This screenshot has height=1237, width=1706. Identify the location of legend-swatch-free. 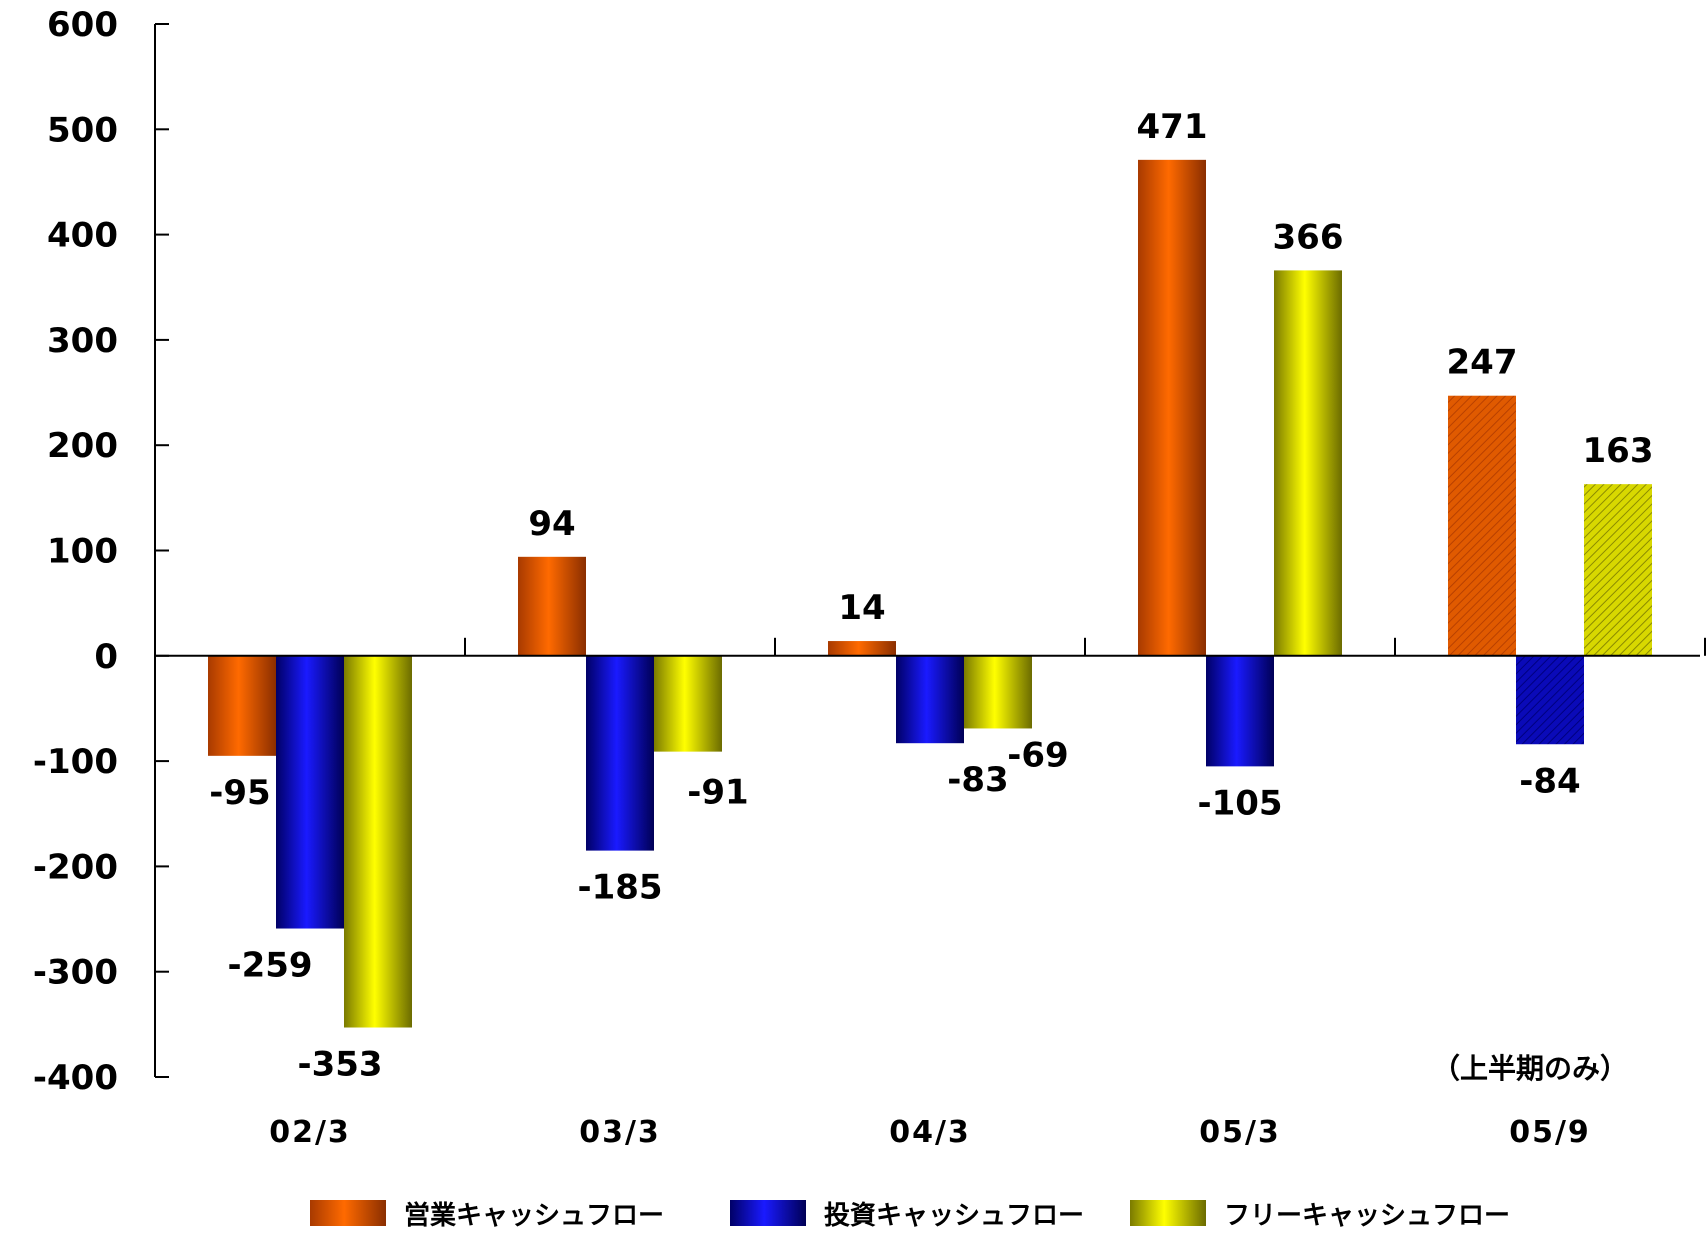
(1168, 1213).